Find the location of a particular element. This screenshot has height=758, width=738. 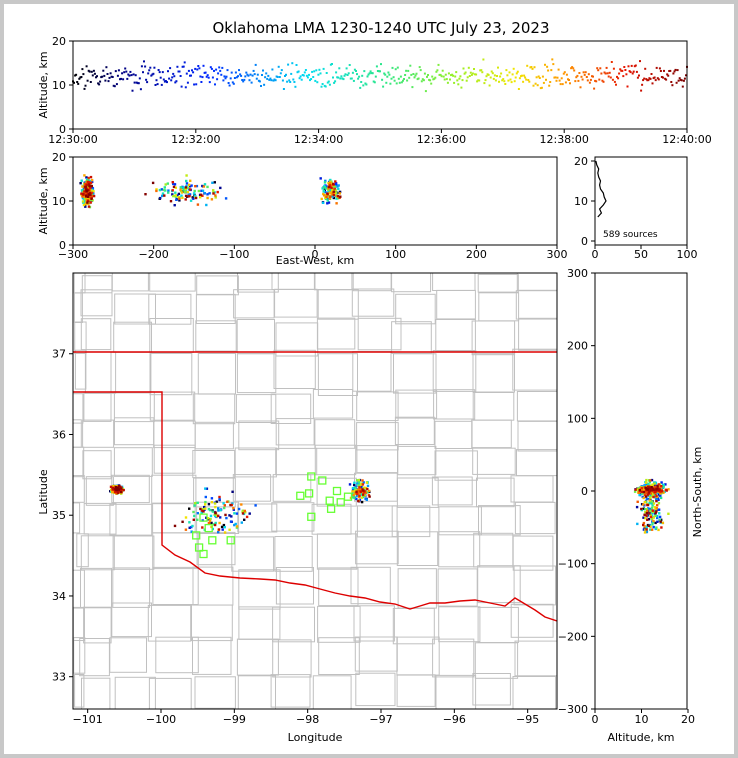

height-ns-ytick-label: 100 is located at coordinates (577, 418).